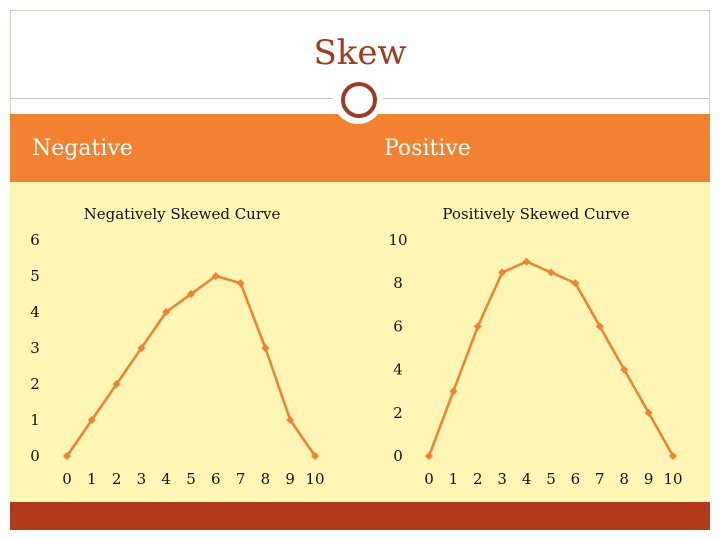  I want to click on title-rule-left, so click(172, 98).